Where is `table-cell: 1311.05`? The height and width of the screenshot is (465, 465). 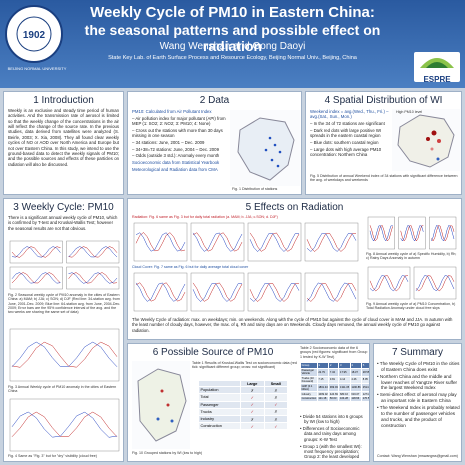
table-cell: 1311.05 is located at coordinates (344, 388).